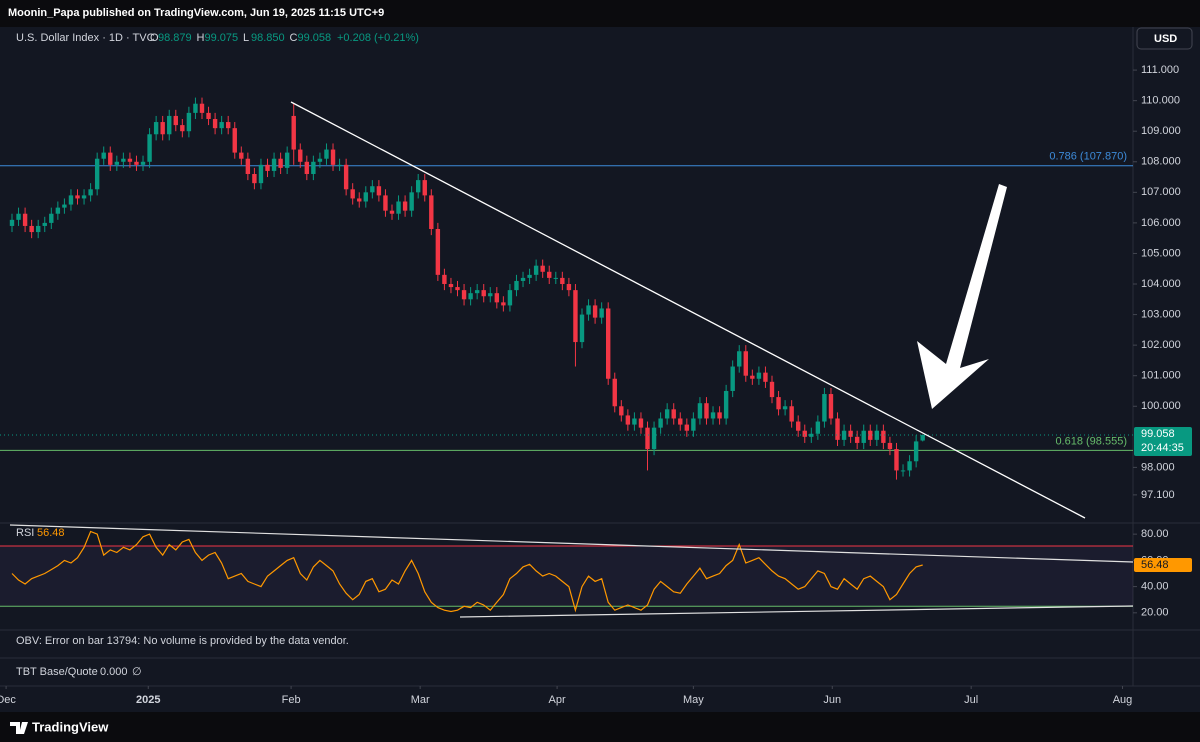 Image resolution: width=1200 pixels, height=742 pixels. I want to click on x-tick-label: Feb, so click(291, 700).